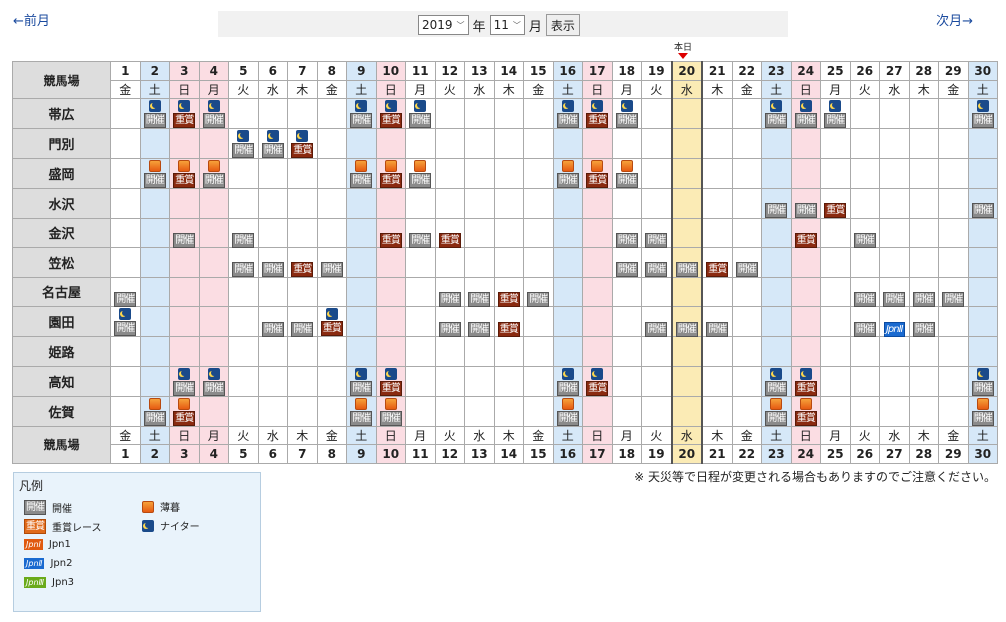 This screenshot has height=622, width=1006. What do you see at coordinates (507, 25) in the screenshot?
I see `month-select: 11 ﹀` at bounding box center [507, 25].